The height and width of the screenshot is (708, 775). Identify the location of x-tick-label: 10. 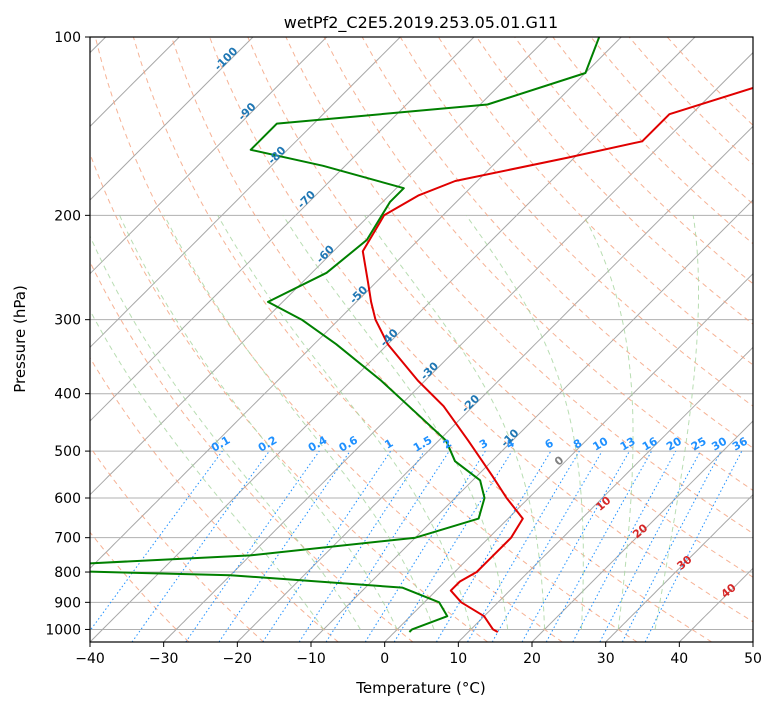
(458, 659).